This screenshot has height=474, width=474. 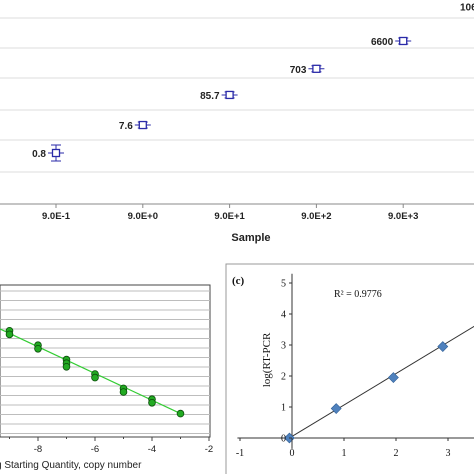 I want to click on chart-top-x-tick-labels: 9.0E-19.0E+09.0E+19.0E+29.0E+39, so click(x=230, y=213).